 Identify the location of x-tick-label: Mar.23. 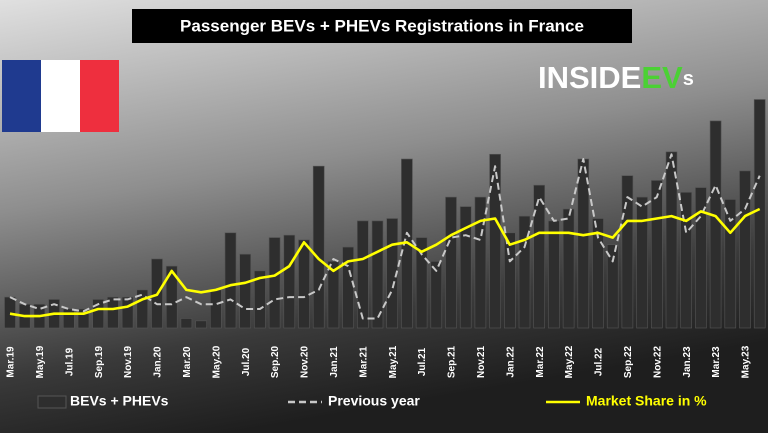
(716, 362).